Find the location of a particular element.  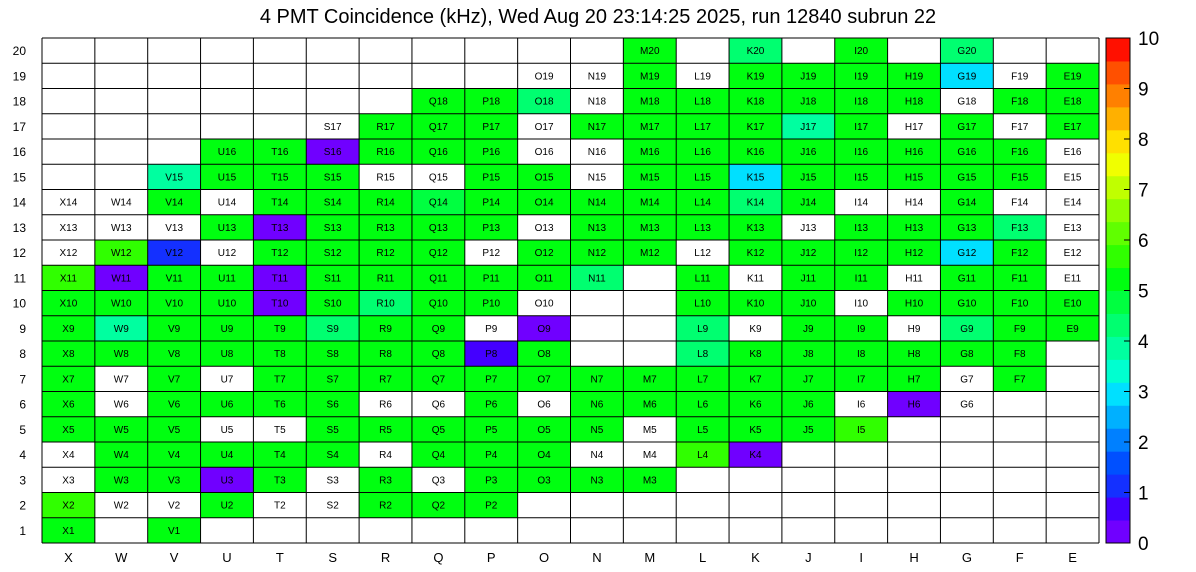

cell-label: G19 is located at coordinates (966, 76).